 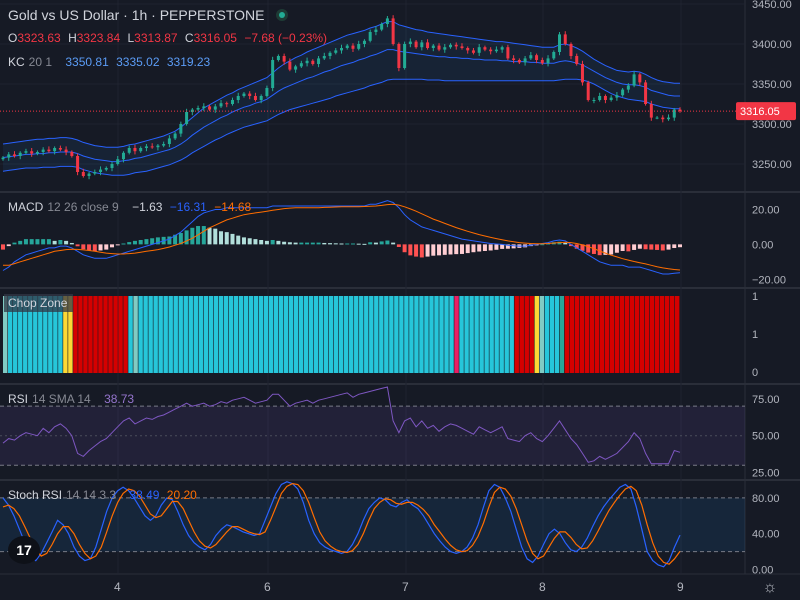 I want to click on kc-params: 20 1, so click(x=40, y=62).